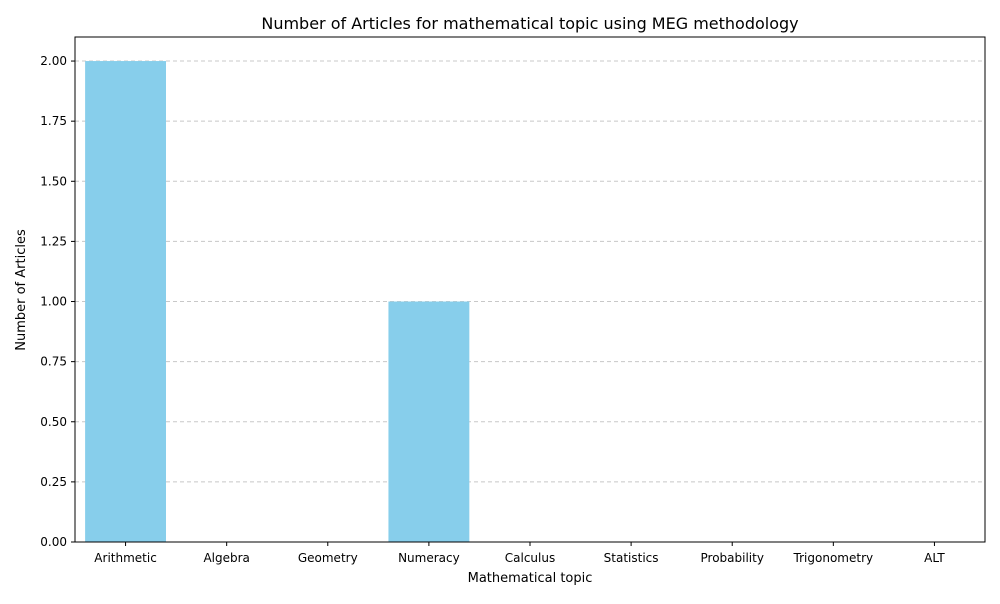 Image resolution: width=1000 pixels, height=604 pixels. I want to click on y-tick-label: 0.00, so click(53, 542).